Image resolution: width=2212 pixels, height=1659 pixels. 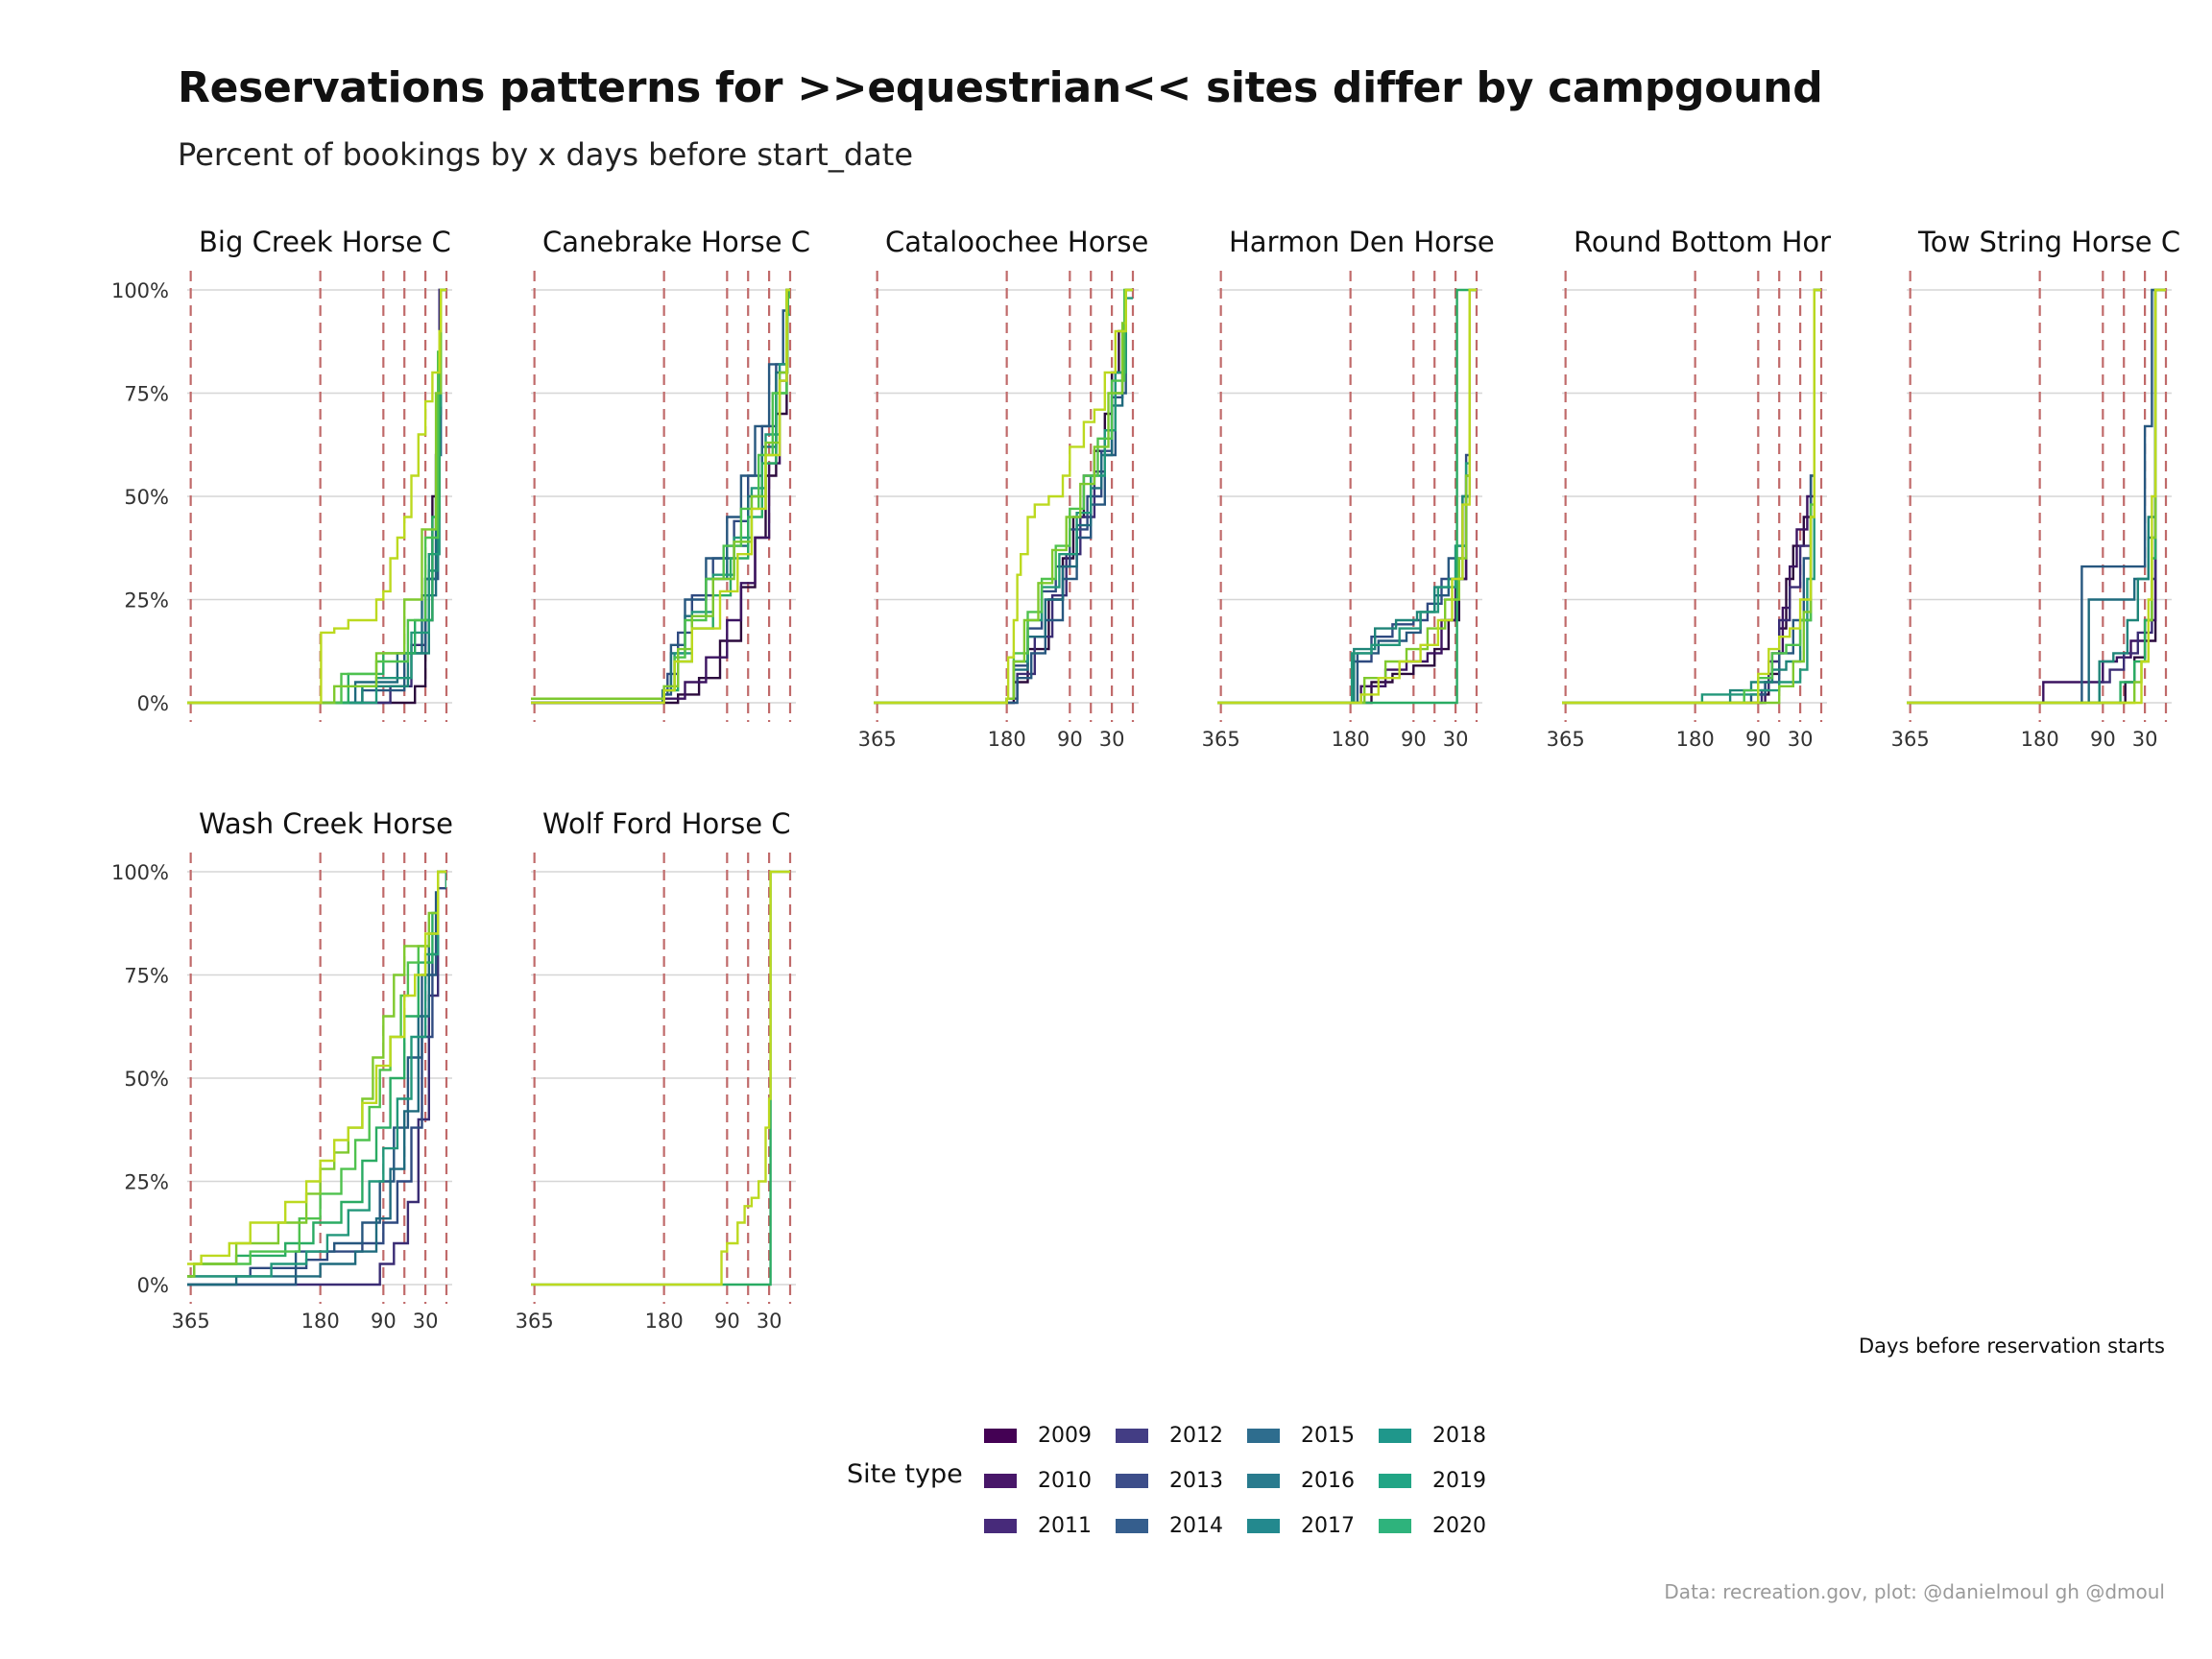 What do you see at coordinates (666, 823) in the screenshot?
I see `facet-title: Wolf Ford Horse C` at bounding box center [666, 823].